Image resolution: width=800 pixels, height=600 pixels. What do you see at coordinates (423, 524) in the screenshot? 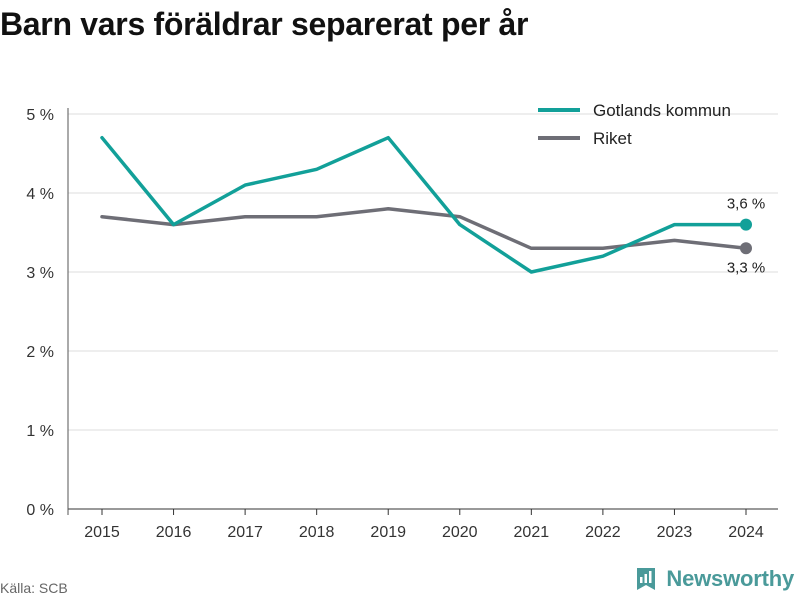
I see `x-axis: 2015 2016 2017 2018 2019 2020 2021 2022 2023 2024` at bounding box center [423, 524].